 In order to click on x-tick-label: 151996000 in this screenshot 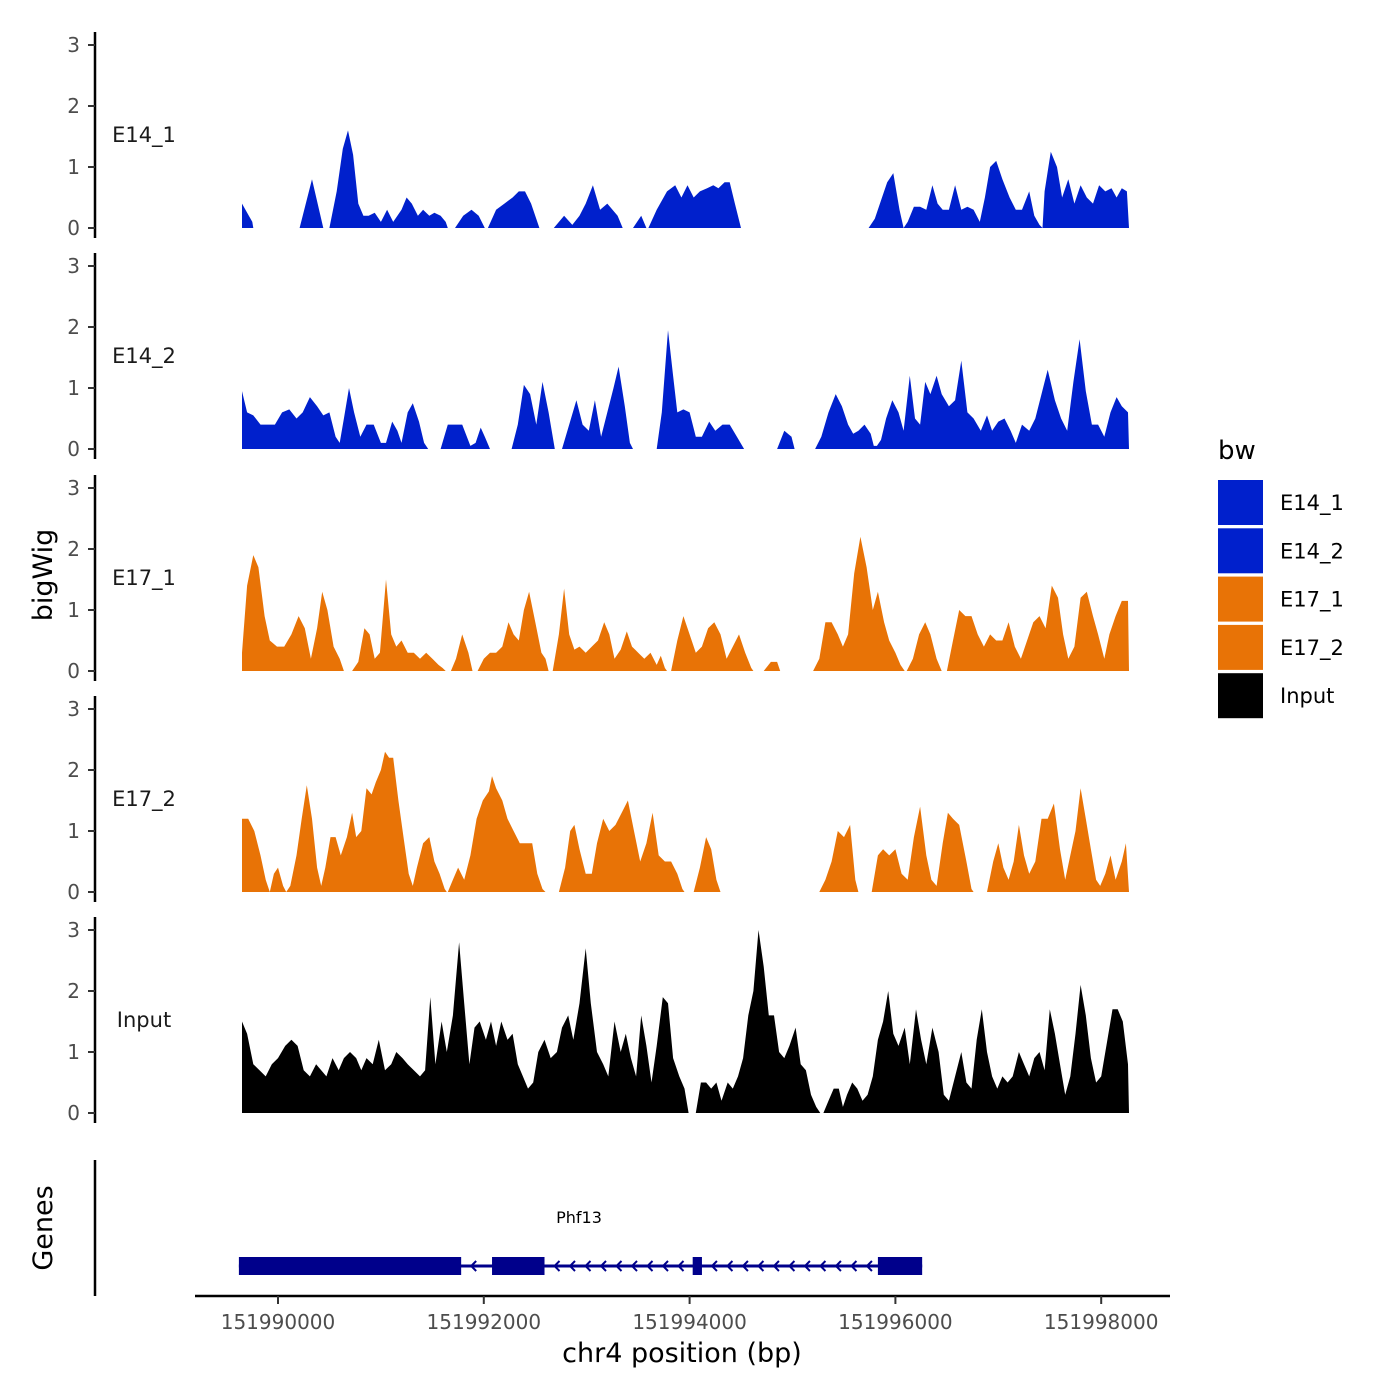, I will do `click(895, 1322)`.